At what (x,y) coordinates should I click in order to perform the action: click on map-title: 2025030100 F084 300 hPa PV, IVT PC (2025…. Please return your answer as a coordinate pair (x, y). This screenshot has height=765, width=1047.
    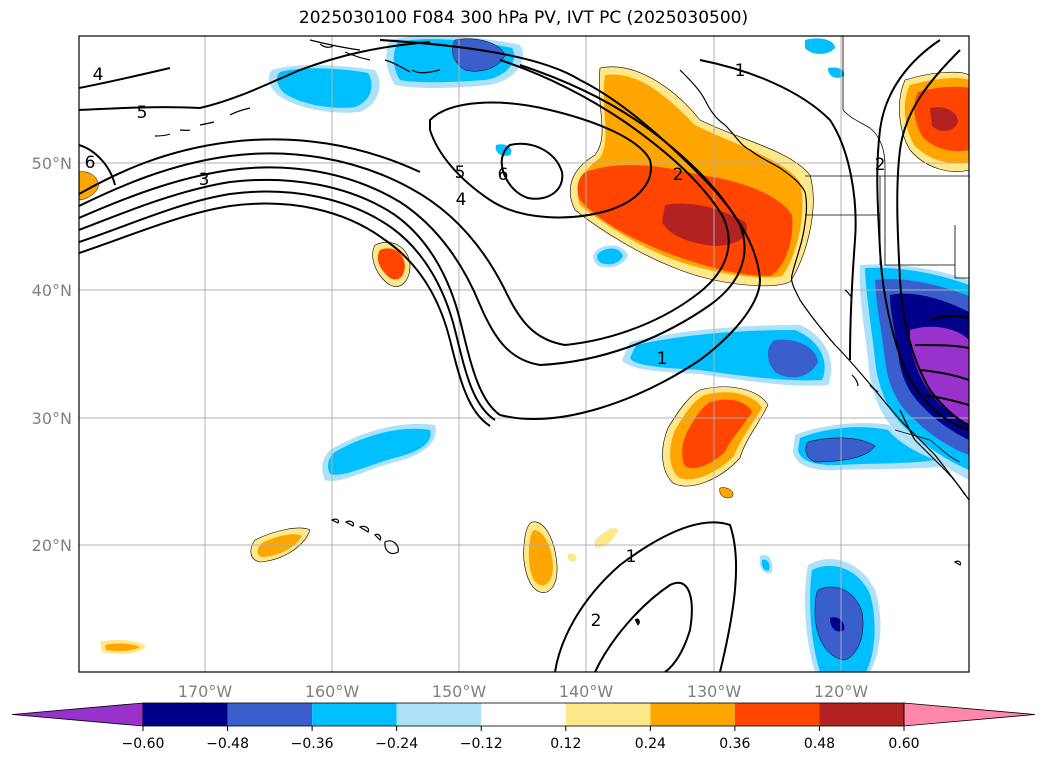
    Looking at the image, I should click on (523, 18).